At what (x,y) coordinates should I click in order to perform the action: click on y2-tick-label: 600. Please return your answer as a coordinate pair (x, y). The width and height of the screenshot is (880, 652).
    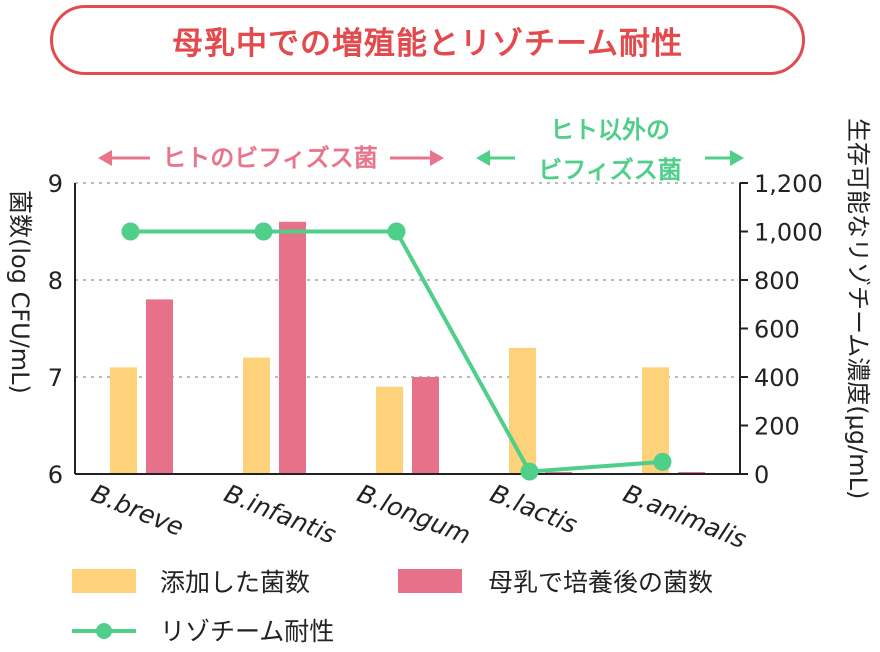
    Looking at the image, I should click on (777, 330).